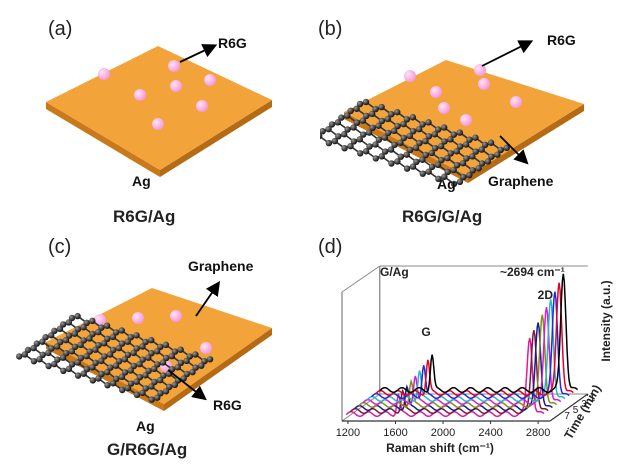 The width and height of the screenshot is (640, 473). I want to click on panel-b-caption: R6G/G/Ag, so click(442, 216).